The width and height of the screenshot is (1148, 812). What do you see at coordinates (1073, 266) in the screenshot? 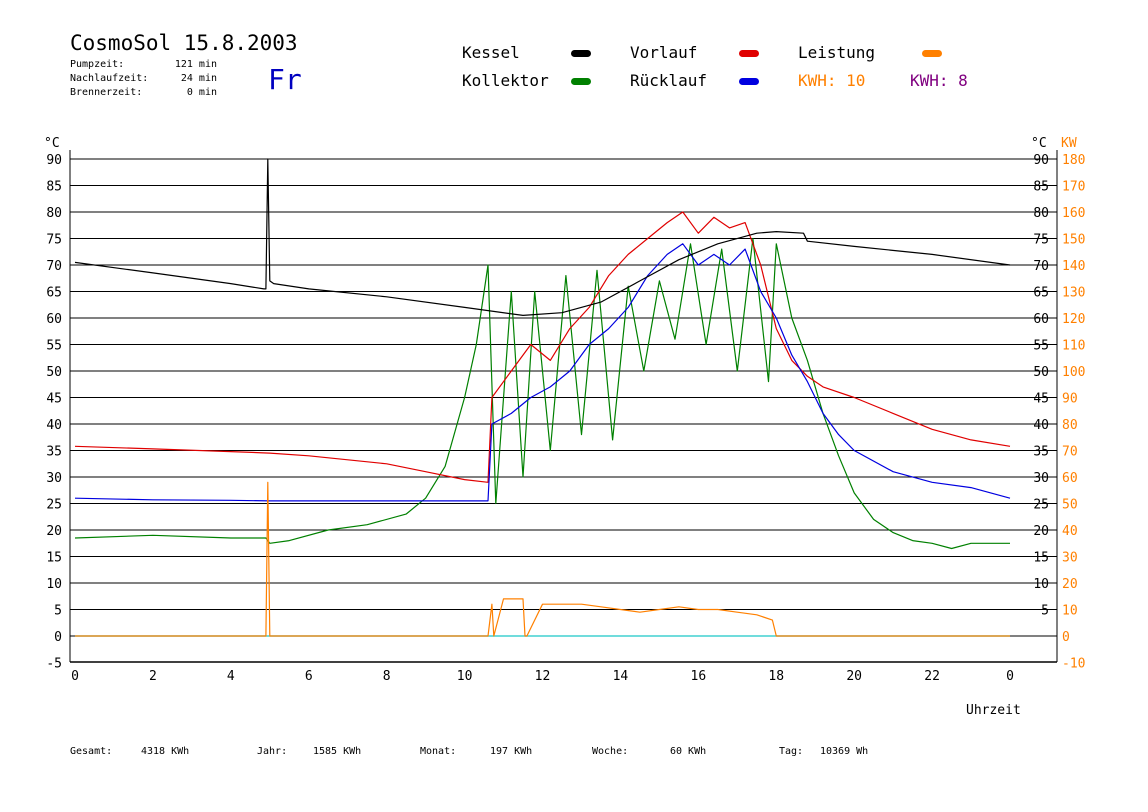
I see `y-power-tick-140: 140` at bounding box center [1073, 266].